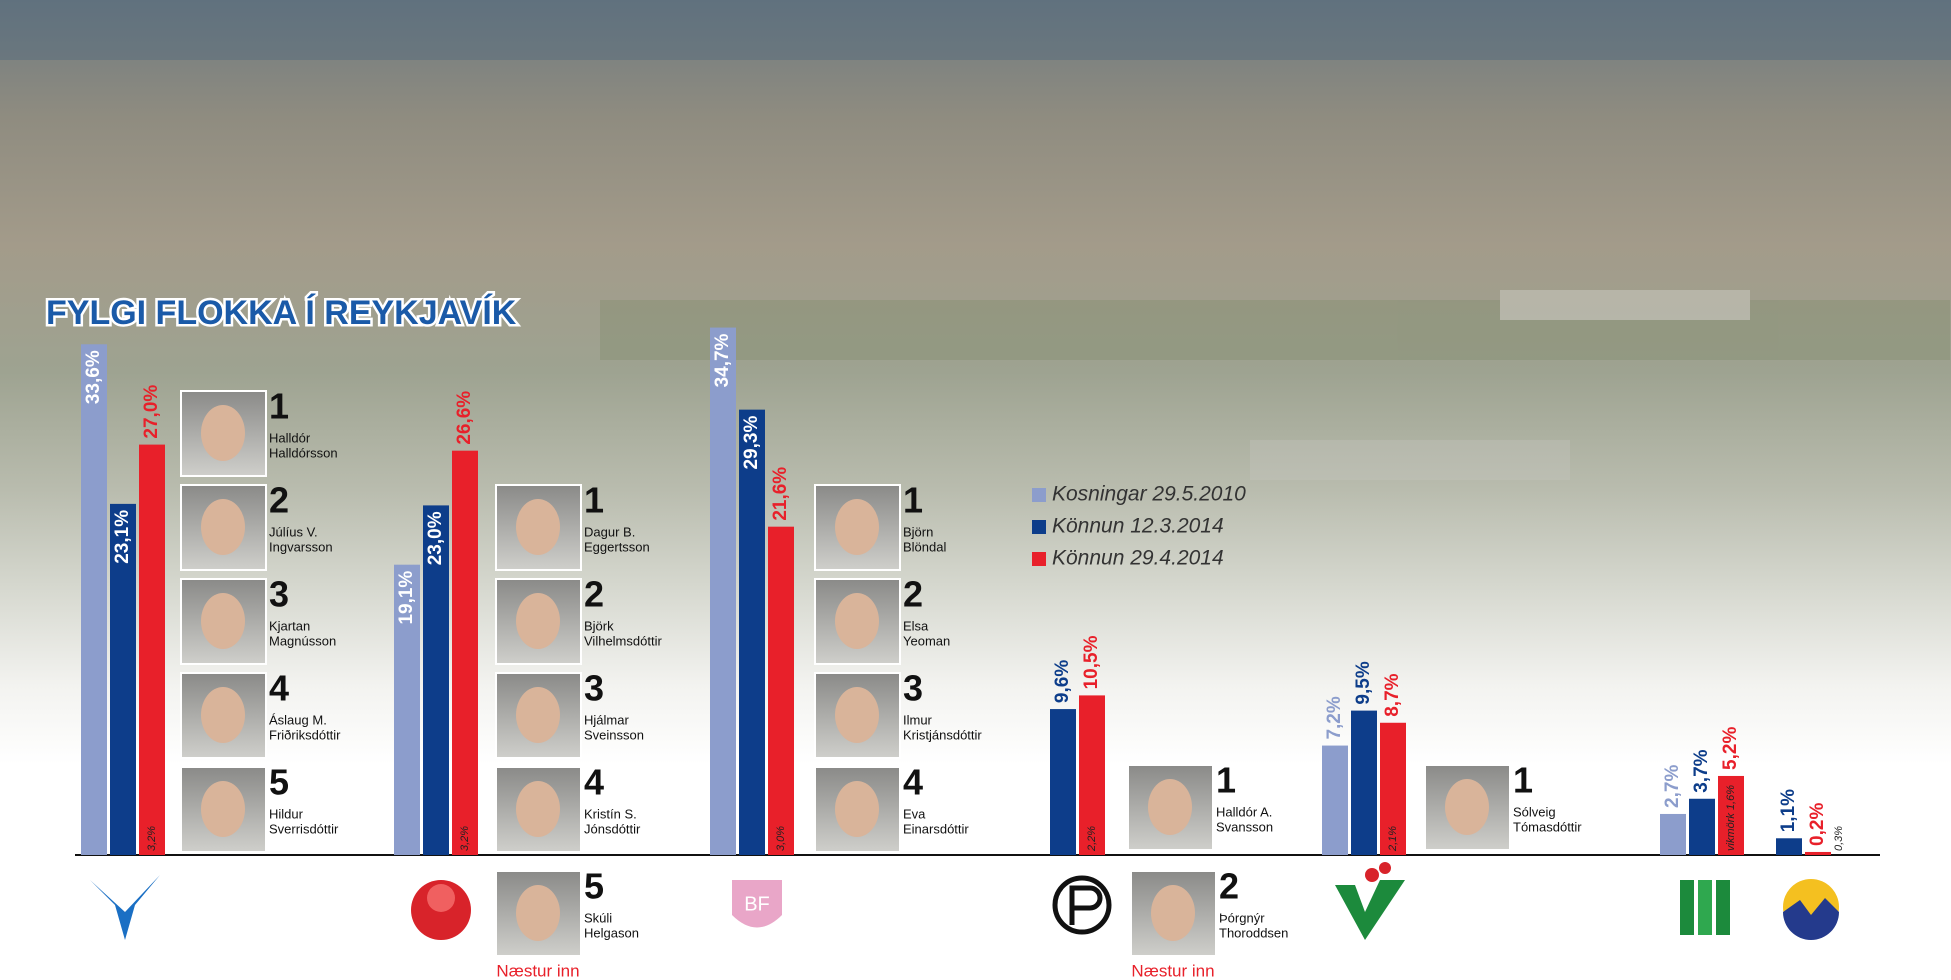 This screenshot has width=1951, height=980. What do you see at coordinates (1253, 932) in the screenshot?
I see `candidate-name: Thoroddsen` at bounding box center [1253, 932].